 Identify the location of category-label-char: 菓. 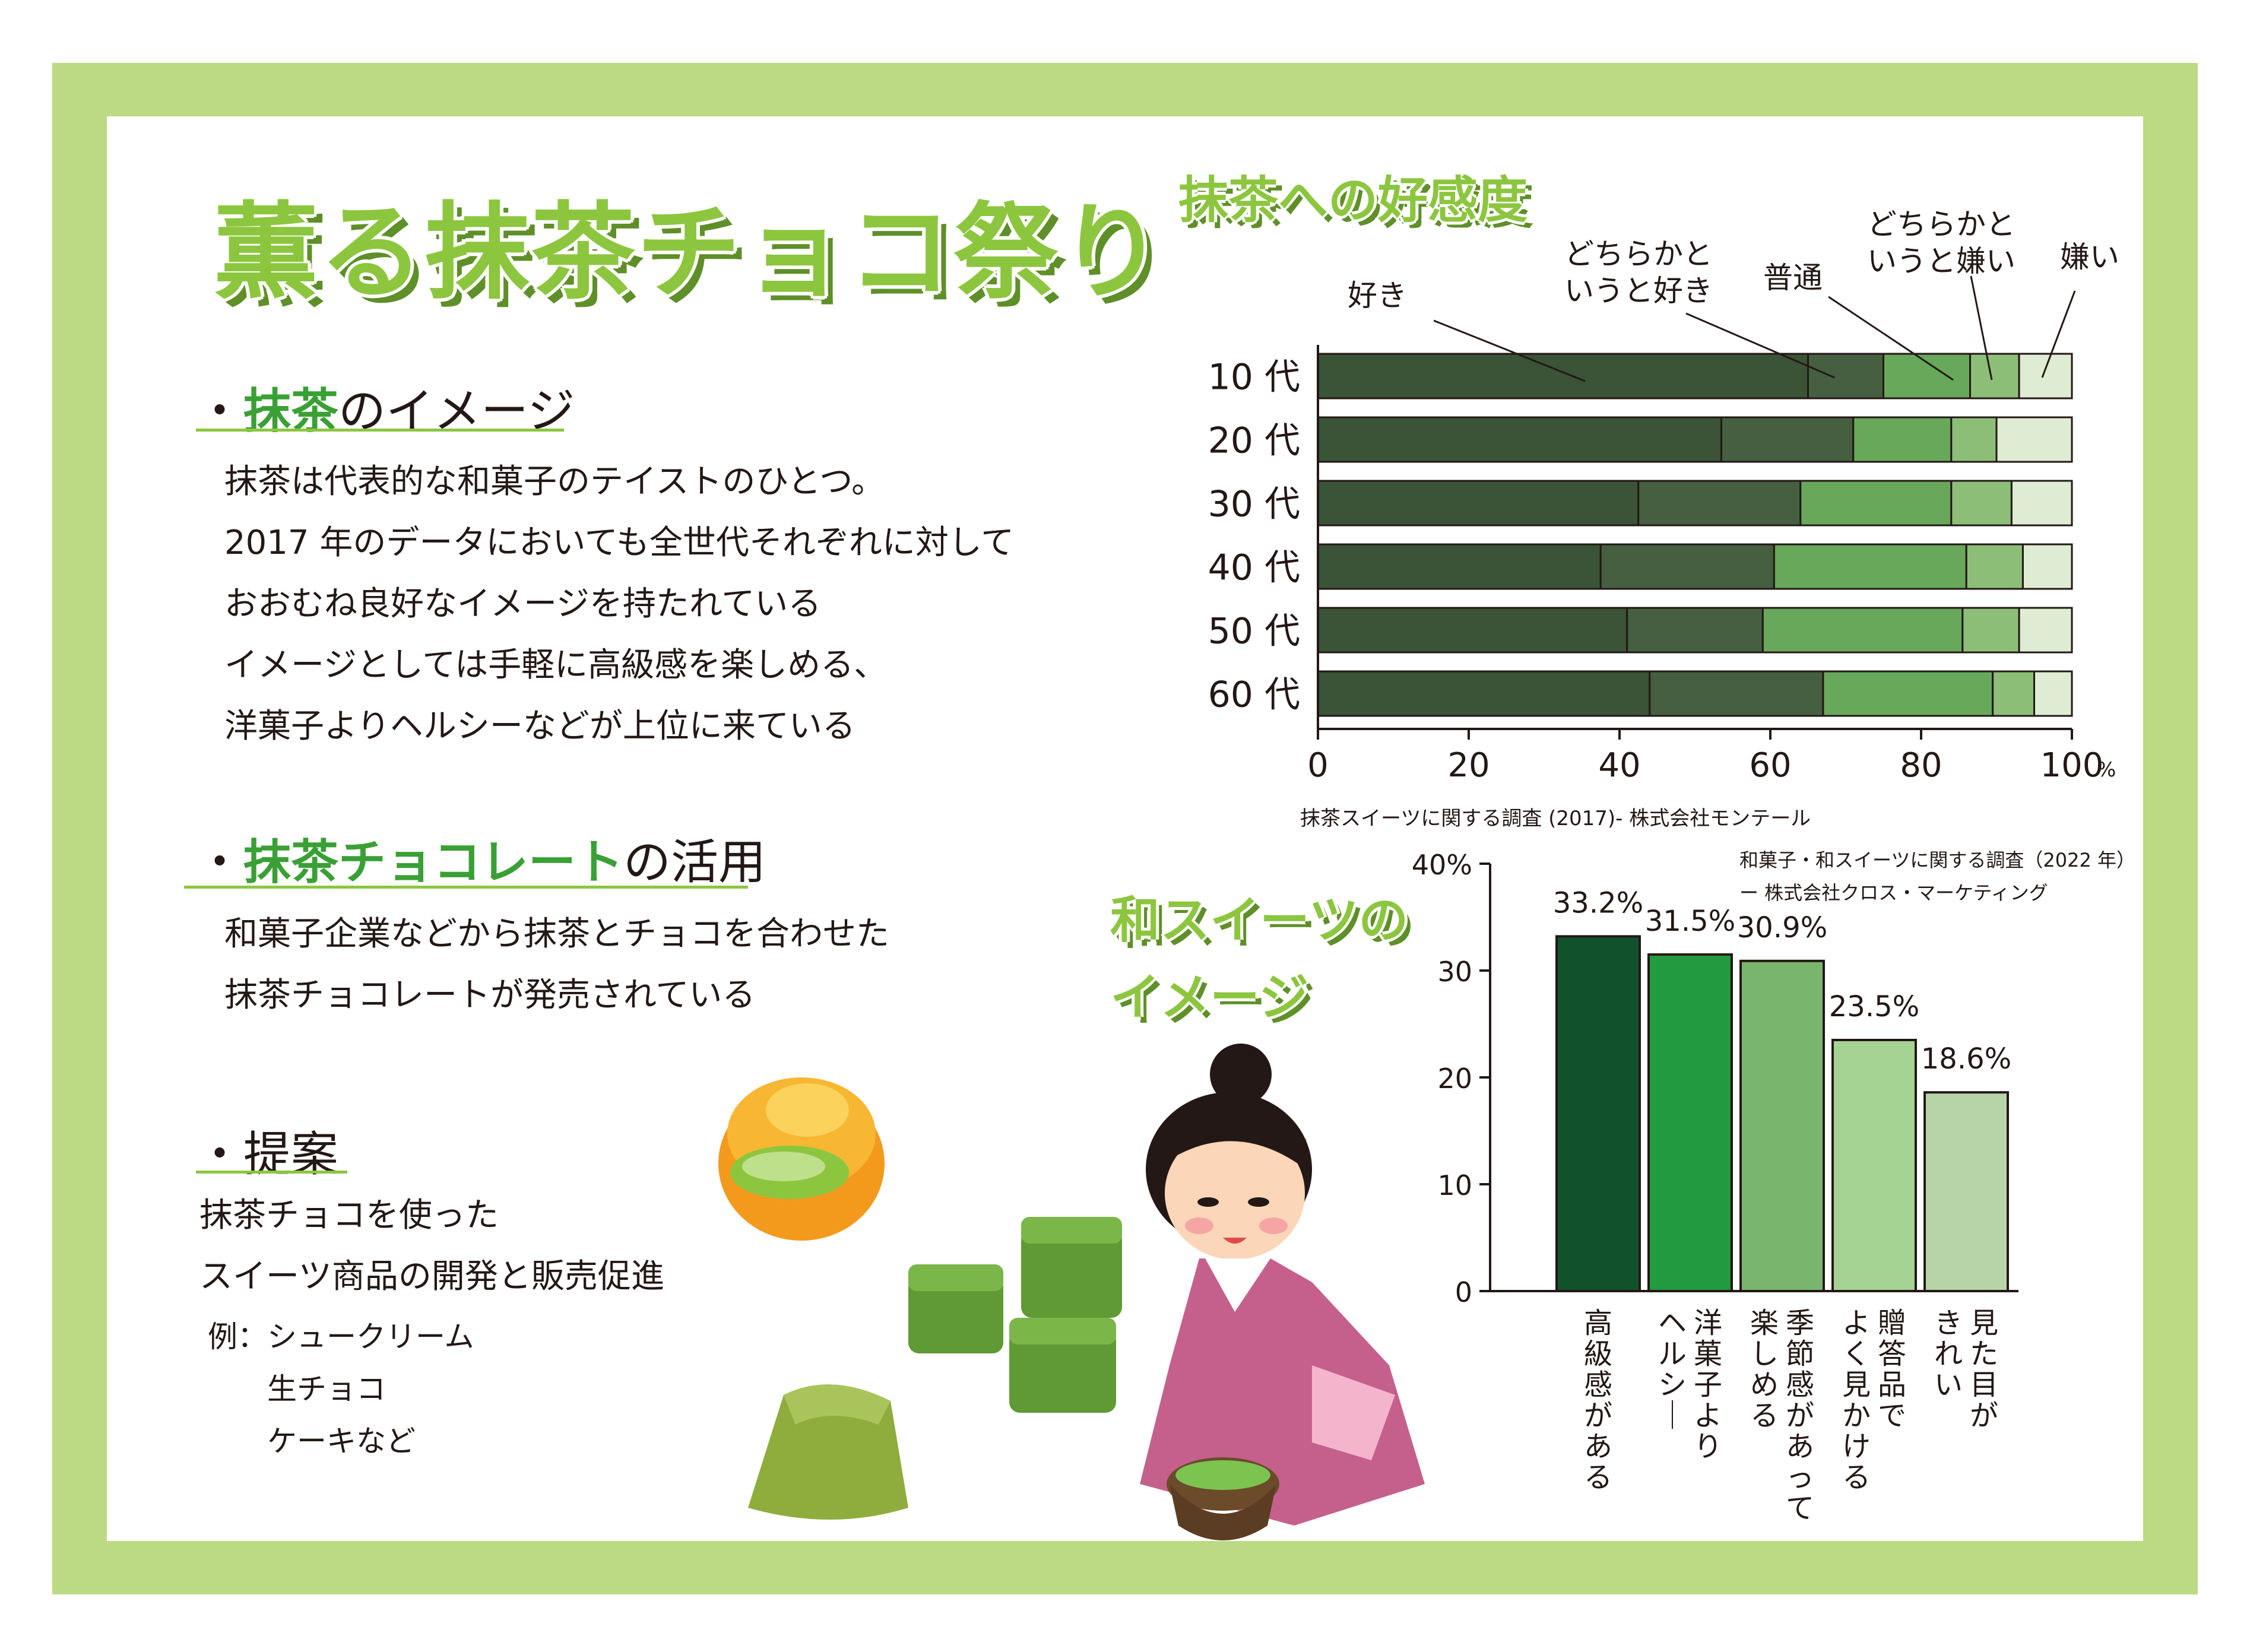
(1708, 1354).